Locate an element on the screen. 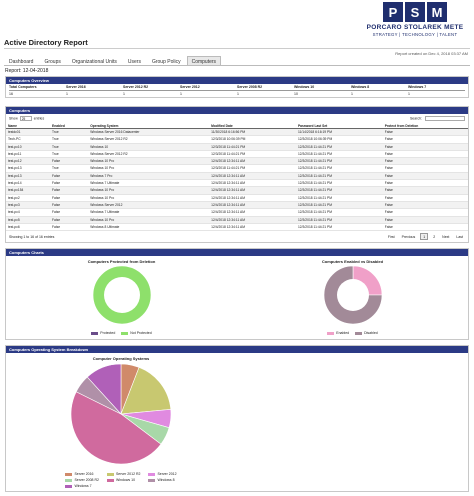 Image resolution: width=474 pixels, height=496 pixels. tab-computers: Computers is located at coordinates (204, 60).